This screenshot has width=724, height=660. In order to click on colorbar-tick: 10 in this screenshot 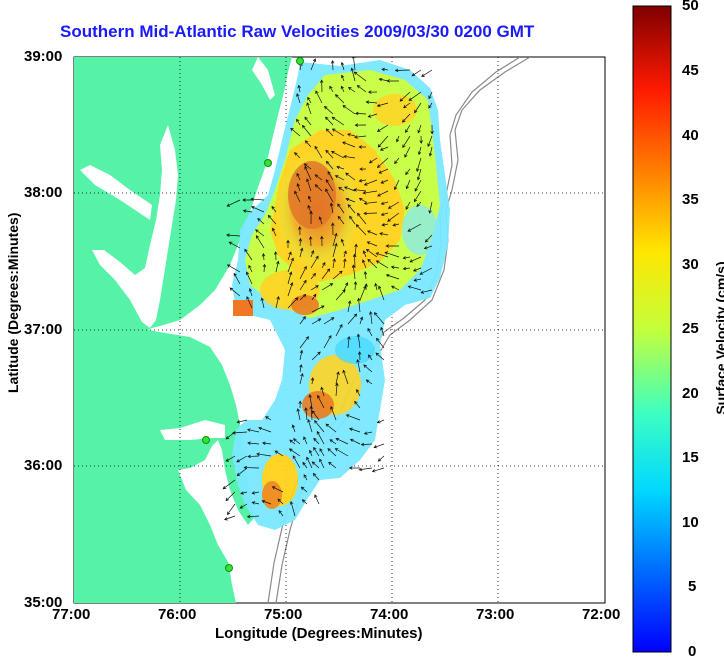, I will do `click(690, 522)`.